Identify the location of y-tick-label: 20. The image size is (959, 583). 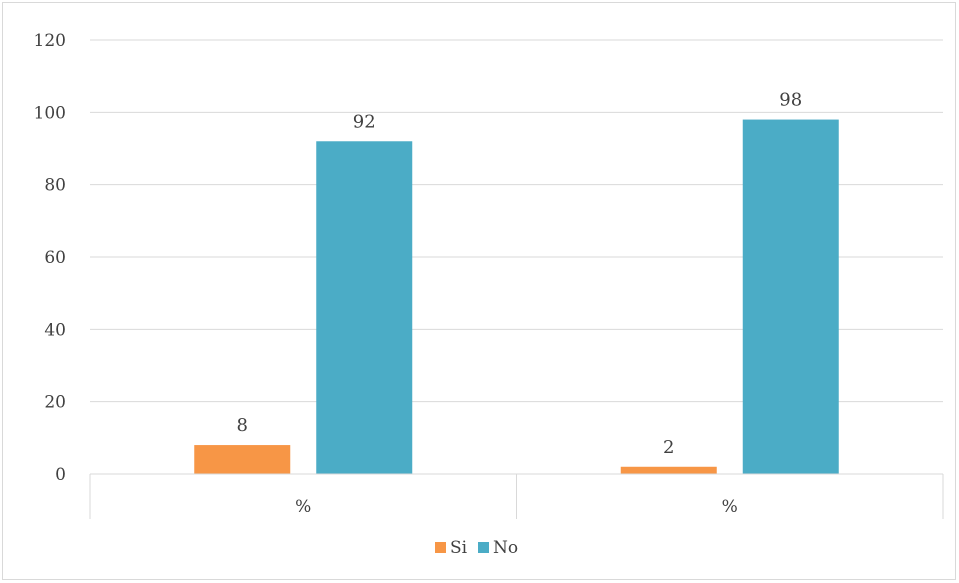
(55, 403).